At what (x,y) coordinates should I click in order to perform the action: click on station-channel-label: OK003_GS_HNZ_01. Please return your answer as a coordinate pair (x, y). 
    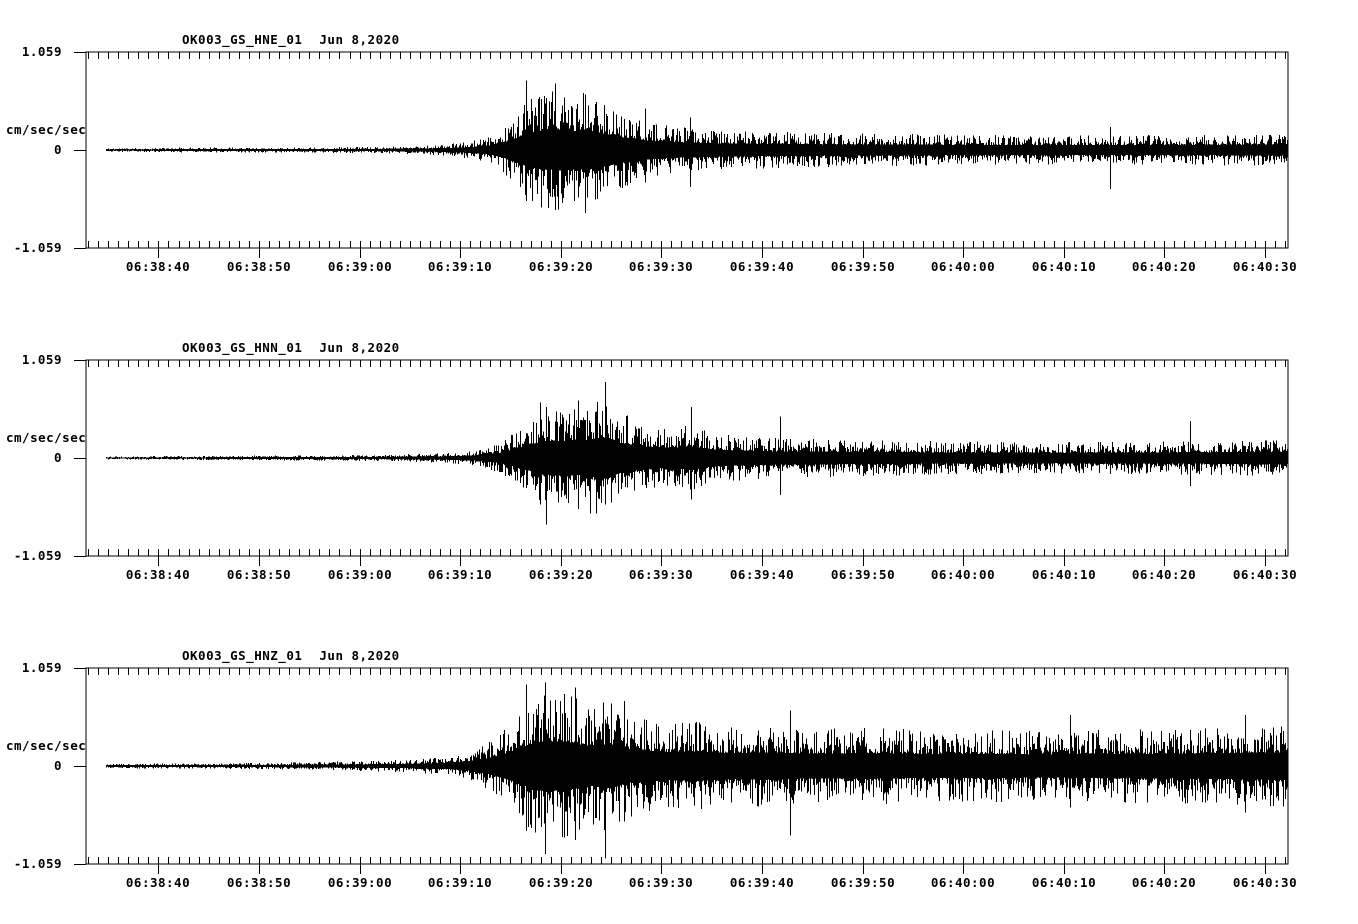
    Looking at the image, I should click on (242, 655).